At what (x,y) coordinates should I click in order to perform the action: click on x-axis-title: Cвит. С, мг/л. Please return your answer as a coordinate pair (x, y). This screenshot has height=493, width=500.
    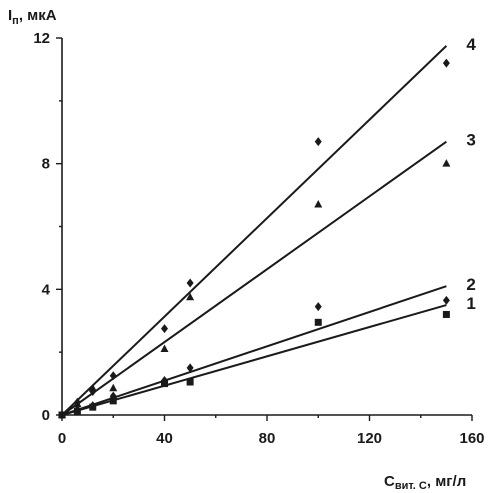
    Looking at the image, I should click on (425, 482).